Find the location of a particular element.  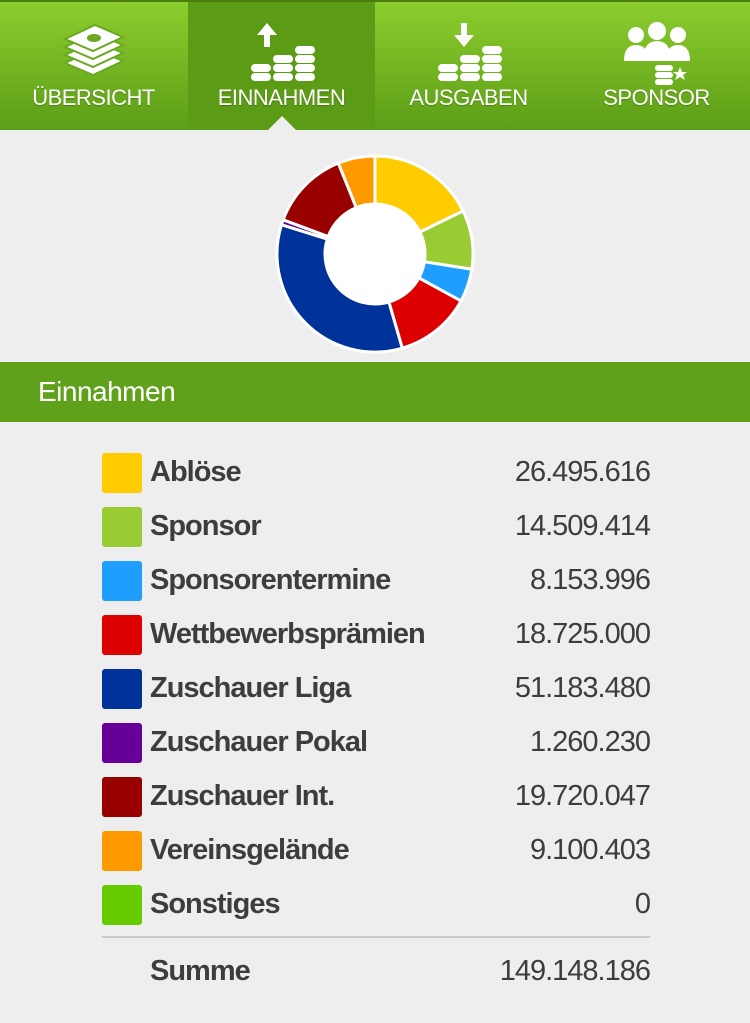

tab-uebersicht: ÜBERSICHT is located at coordinates (93, 66).